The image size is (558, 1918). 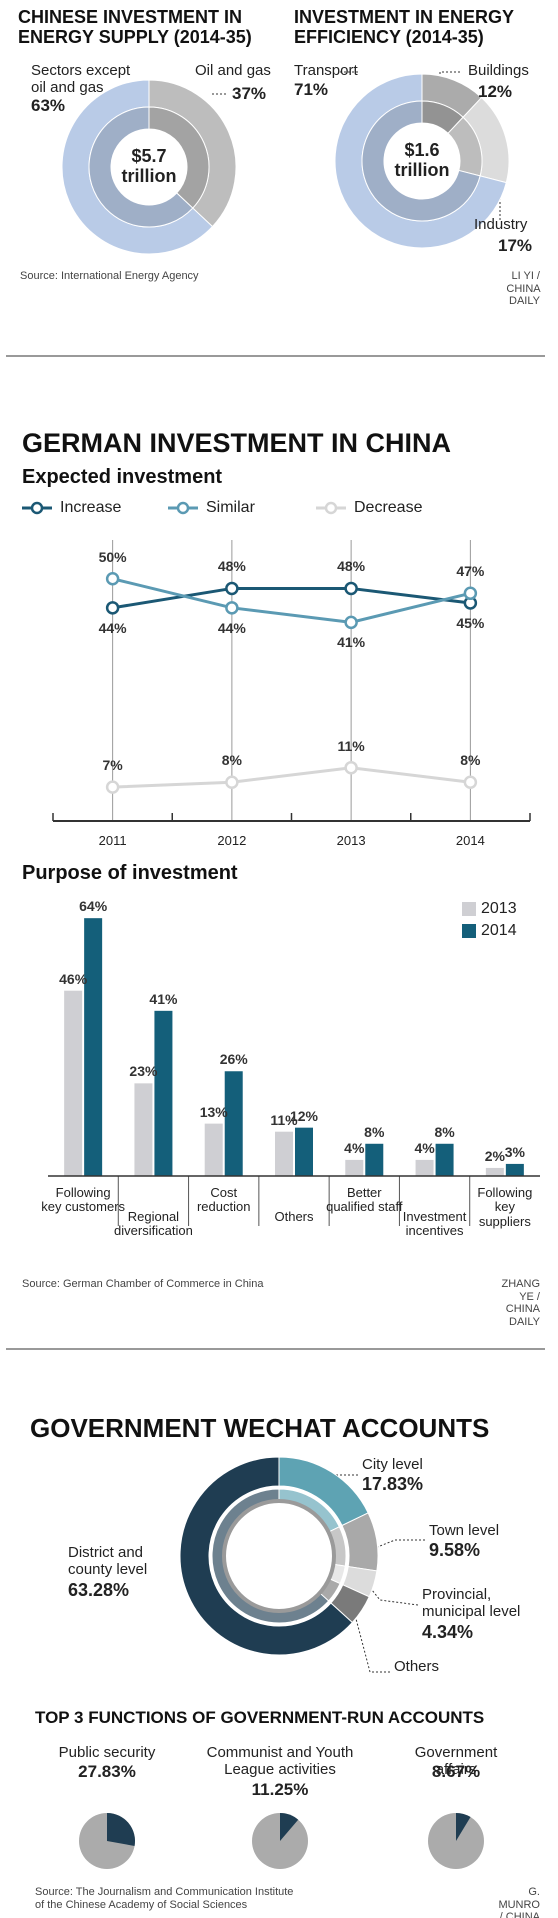 I want to click on credit: ZHANG YE / CHINA DAILY, so click(x=521, y=1303).